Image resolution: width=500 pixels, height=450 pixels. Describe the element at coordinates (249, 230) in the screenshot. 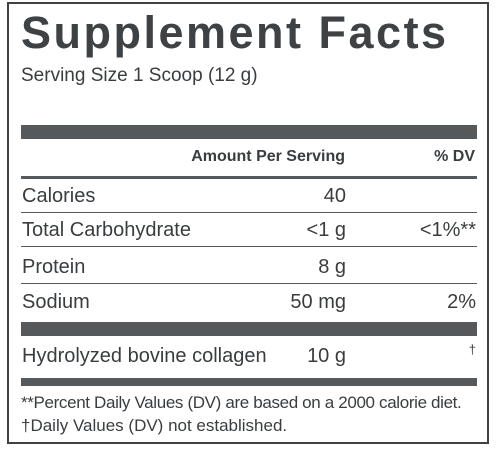

I see `nutrient-row-total-carbohydrate: Total Carbohydrate <1 g <1%**` at that location.